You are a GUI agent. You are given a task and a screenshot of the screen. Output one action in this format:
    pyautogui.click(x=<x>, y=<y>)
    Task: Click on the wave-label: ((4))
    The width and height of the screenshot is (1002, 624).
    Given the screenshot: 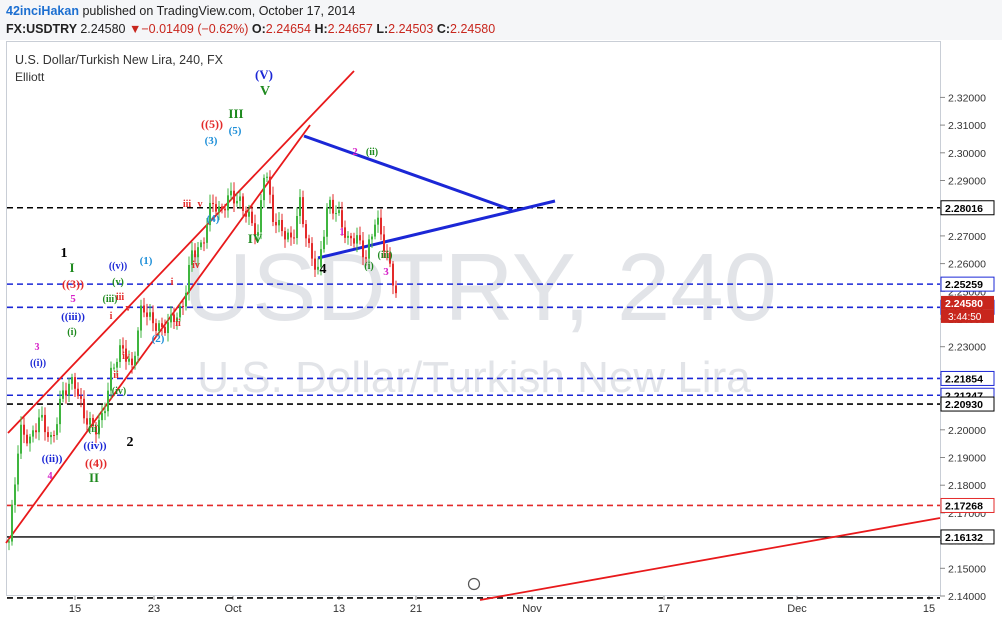 What is the action you would take?
    pyautogui.click(x=96, y=463)
    